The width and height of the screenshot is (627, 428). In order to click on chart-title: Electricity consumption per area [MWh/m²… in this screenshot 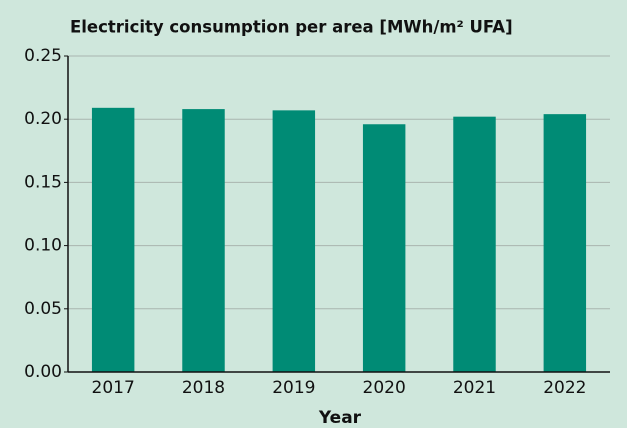, I will do `click(291, 27)`.